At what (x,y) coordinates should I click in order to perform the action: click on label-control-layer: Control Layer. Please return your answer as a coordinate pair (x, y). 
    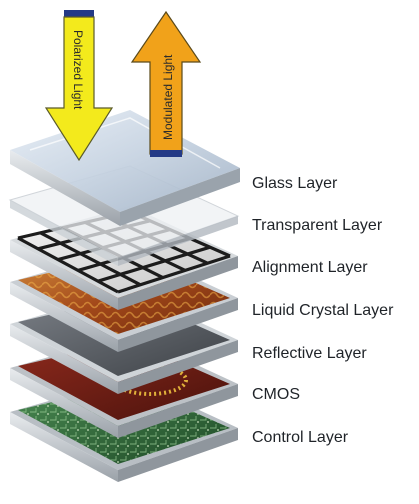
    Looking at the image, I should click on (300, 437).